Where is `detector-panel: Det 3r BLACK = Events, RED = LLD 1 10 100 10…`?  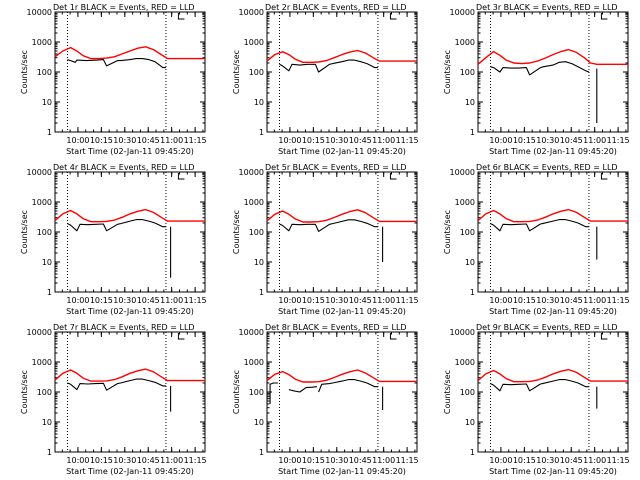 detector-panel: Det 3r BLACK = Events, RED = LLD 1 10 100 10… is located at coordinates (536, 79).